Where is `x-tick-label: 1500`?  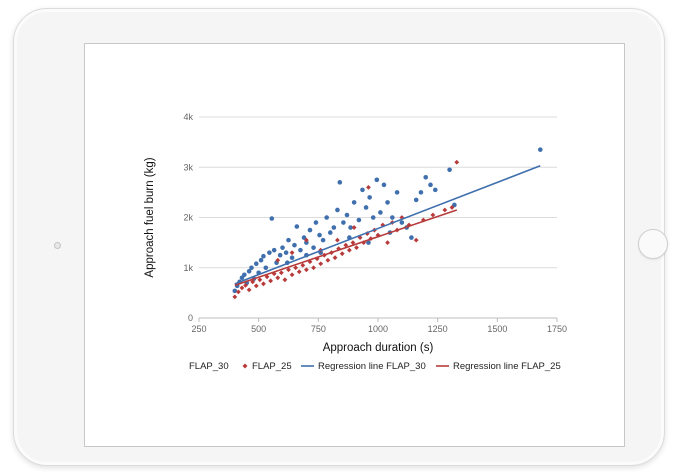 x-tick-label: 1500 is located at coordinates (497, 329).